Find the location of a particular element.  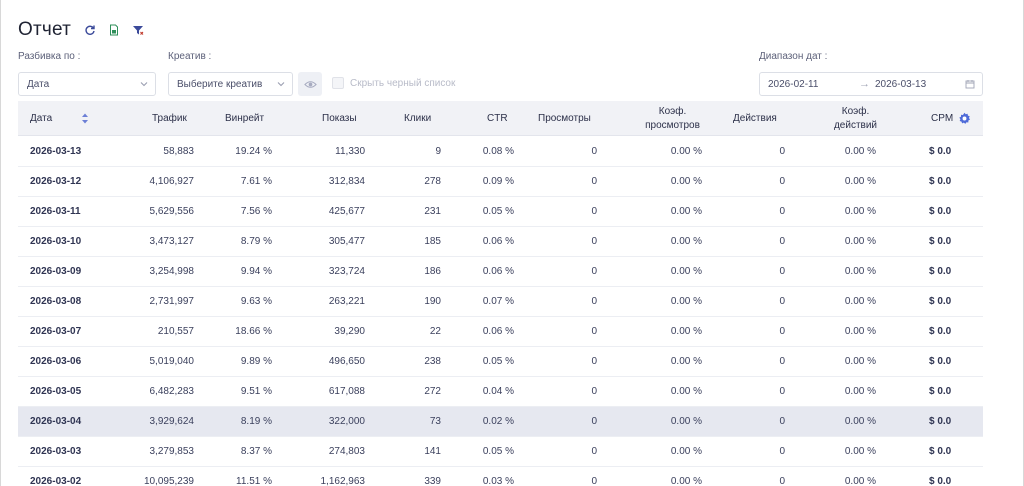

cell-impressions: 323,724 is located at coordinates (346, 271).